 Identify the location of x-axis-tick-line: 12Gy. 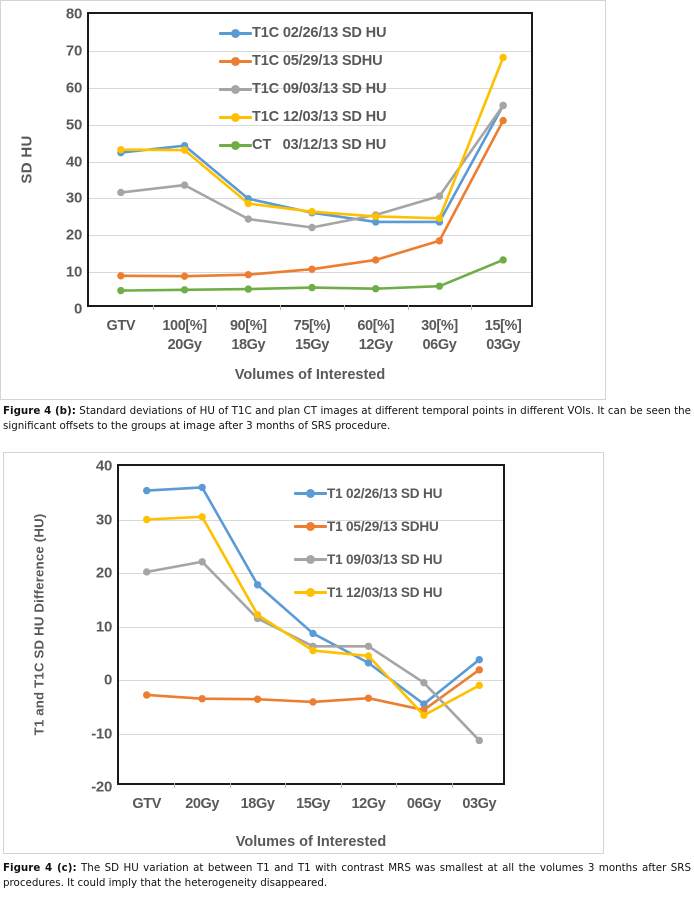
(375, 345).